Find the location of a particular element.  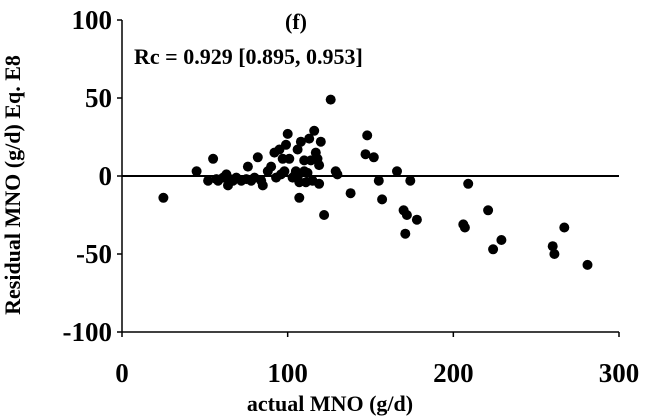

panel-label: (f) is located at coordinates (296, 21).